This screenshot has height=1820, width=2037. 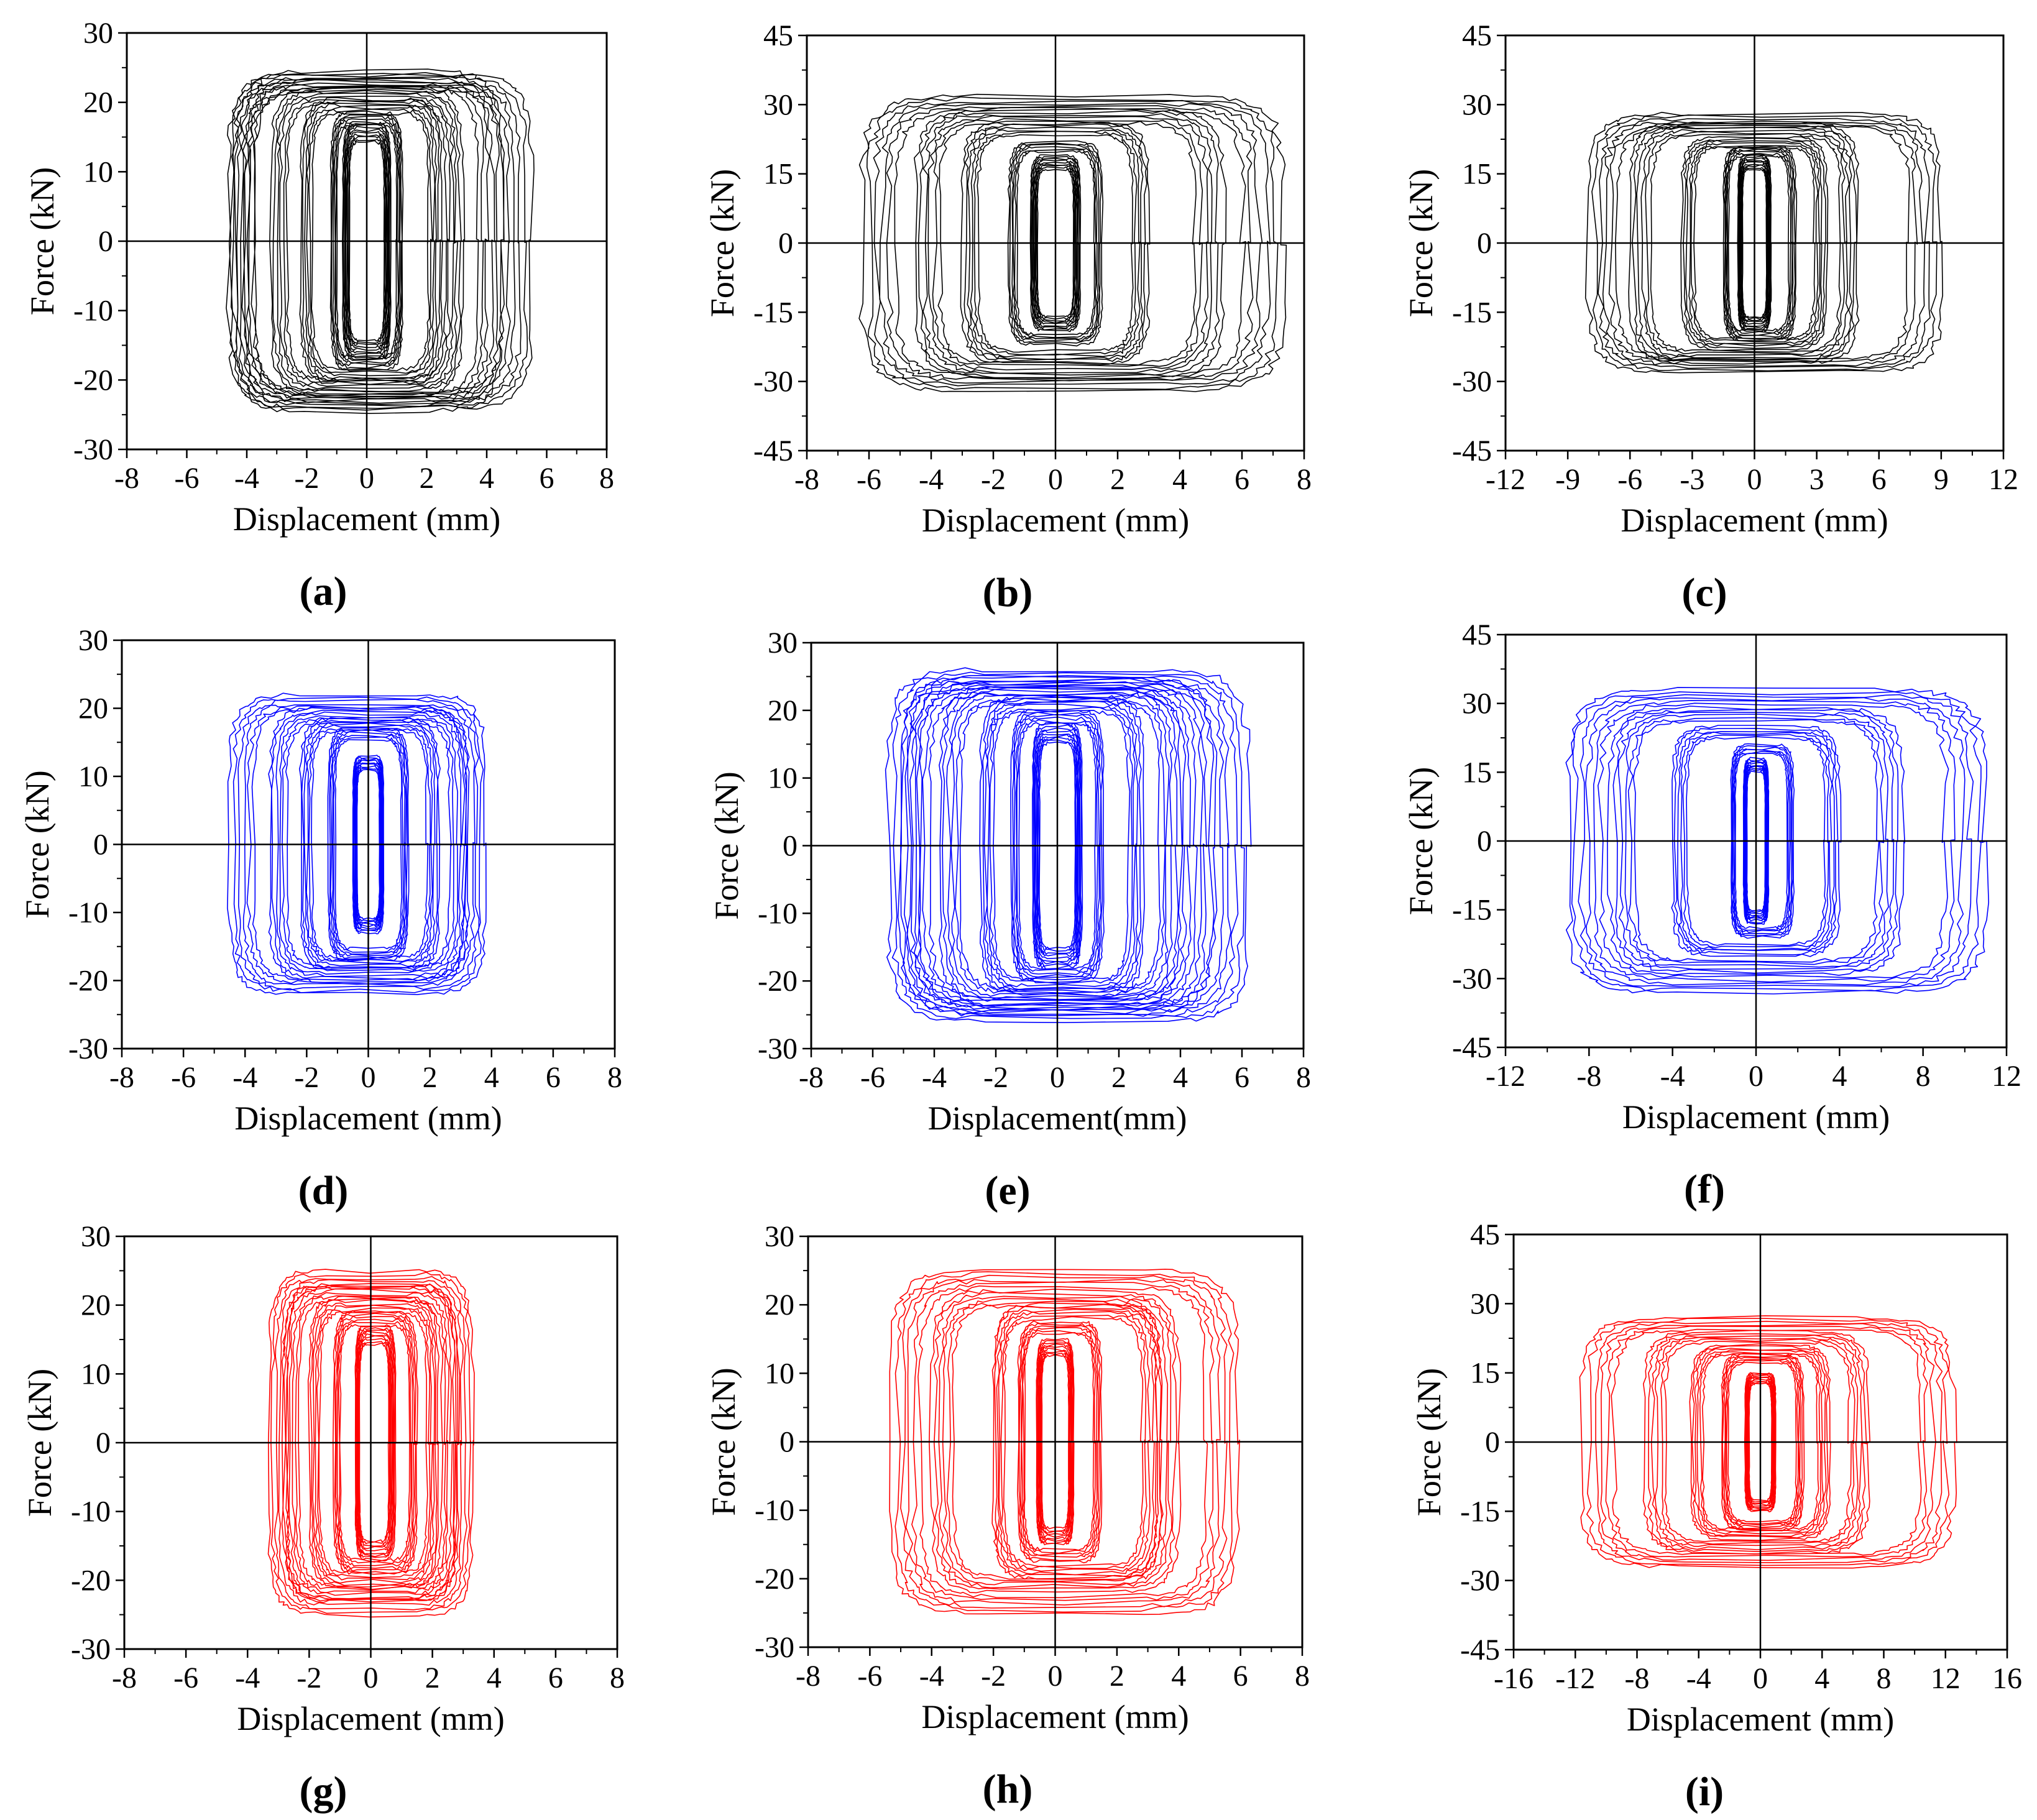 What do you see at coordinates (88, 981) in the screenshot?
I see `y-tick-label: -20` at bounding box center [88, 981].